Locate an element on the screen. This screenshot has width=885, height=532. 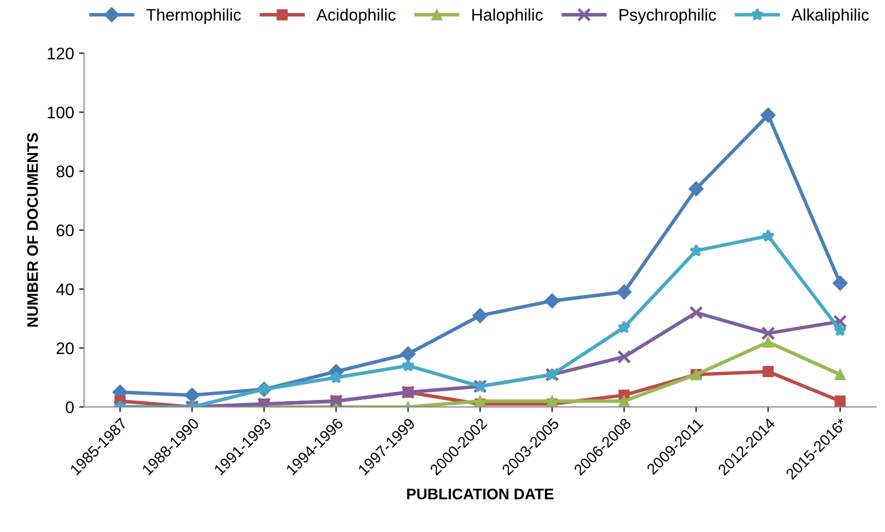
legend-label: Thermophilic is located at coordinates (193, 16).